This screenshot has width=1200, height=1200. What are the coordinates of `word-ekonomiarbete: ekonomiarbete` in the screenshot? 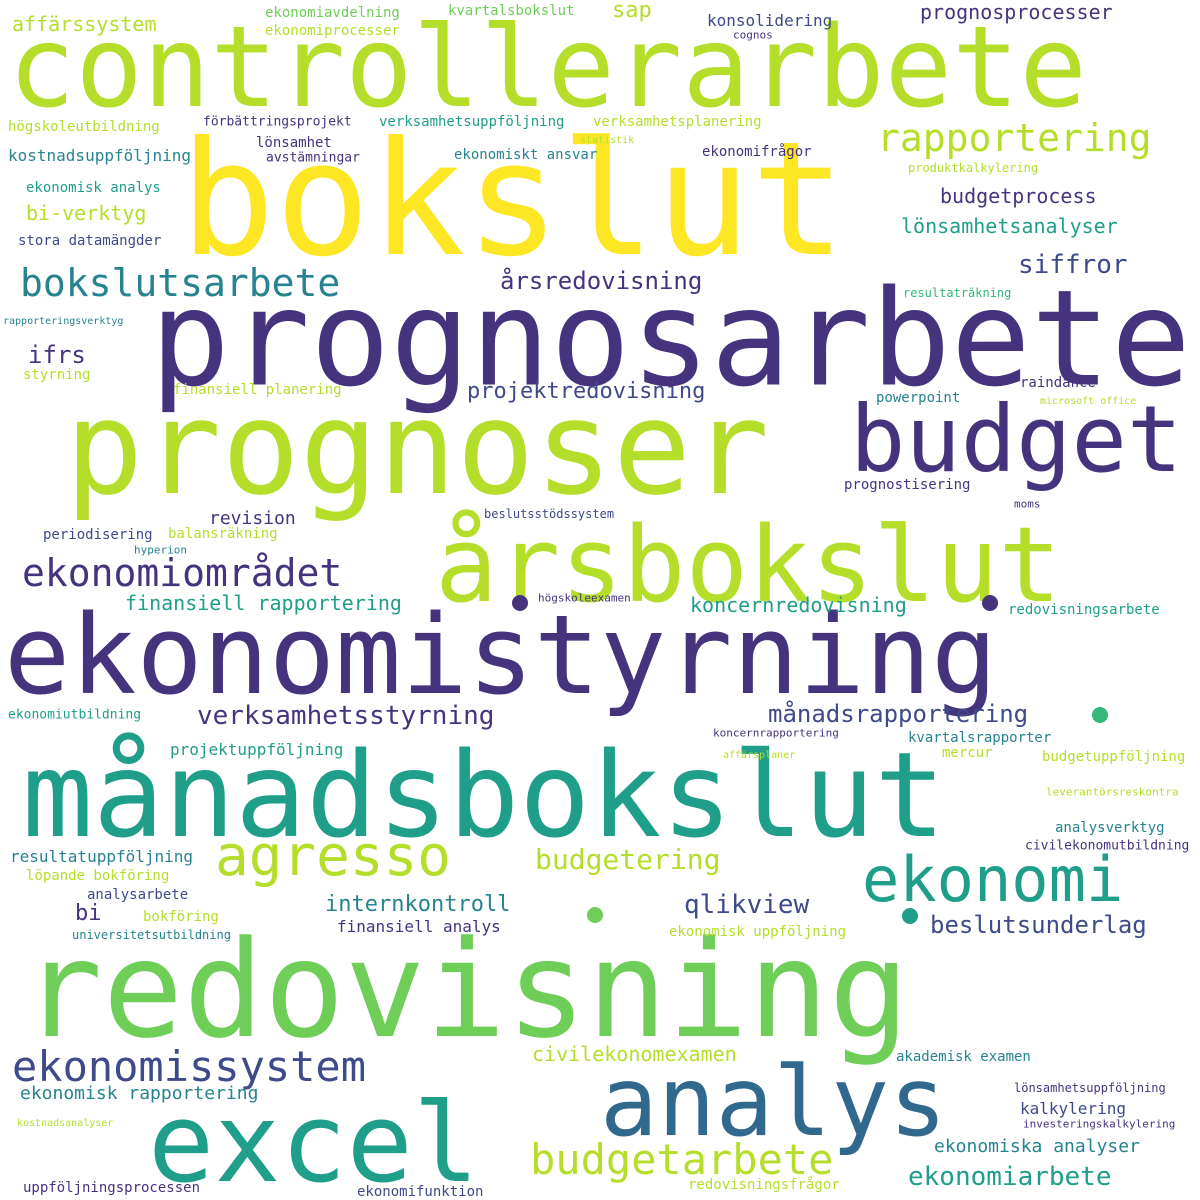 It's located at (1010, 1177).